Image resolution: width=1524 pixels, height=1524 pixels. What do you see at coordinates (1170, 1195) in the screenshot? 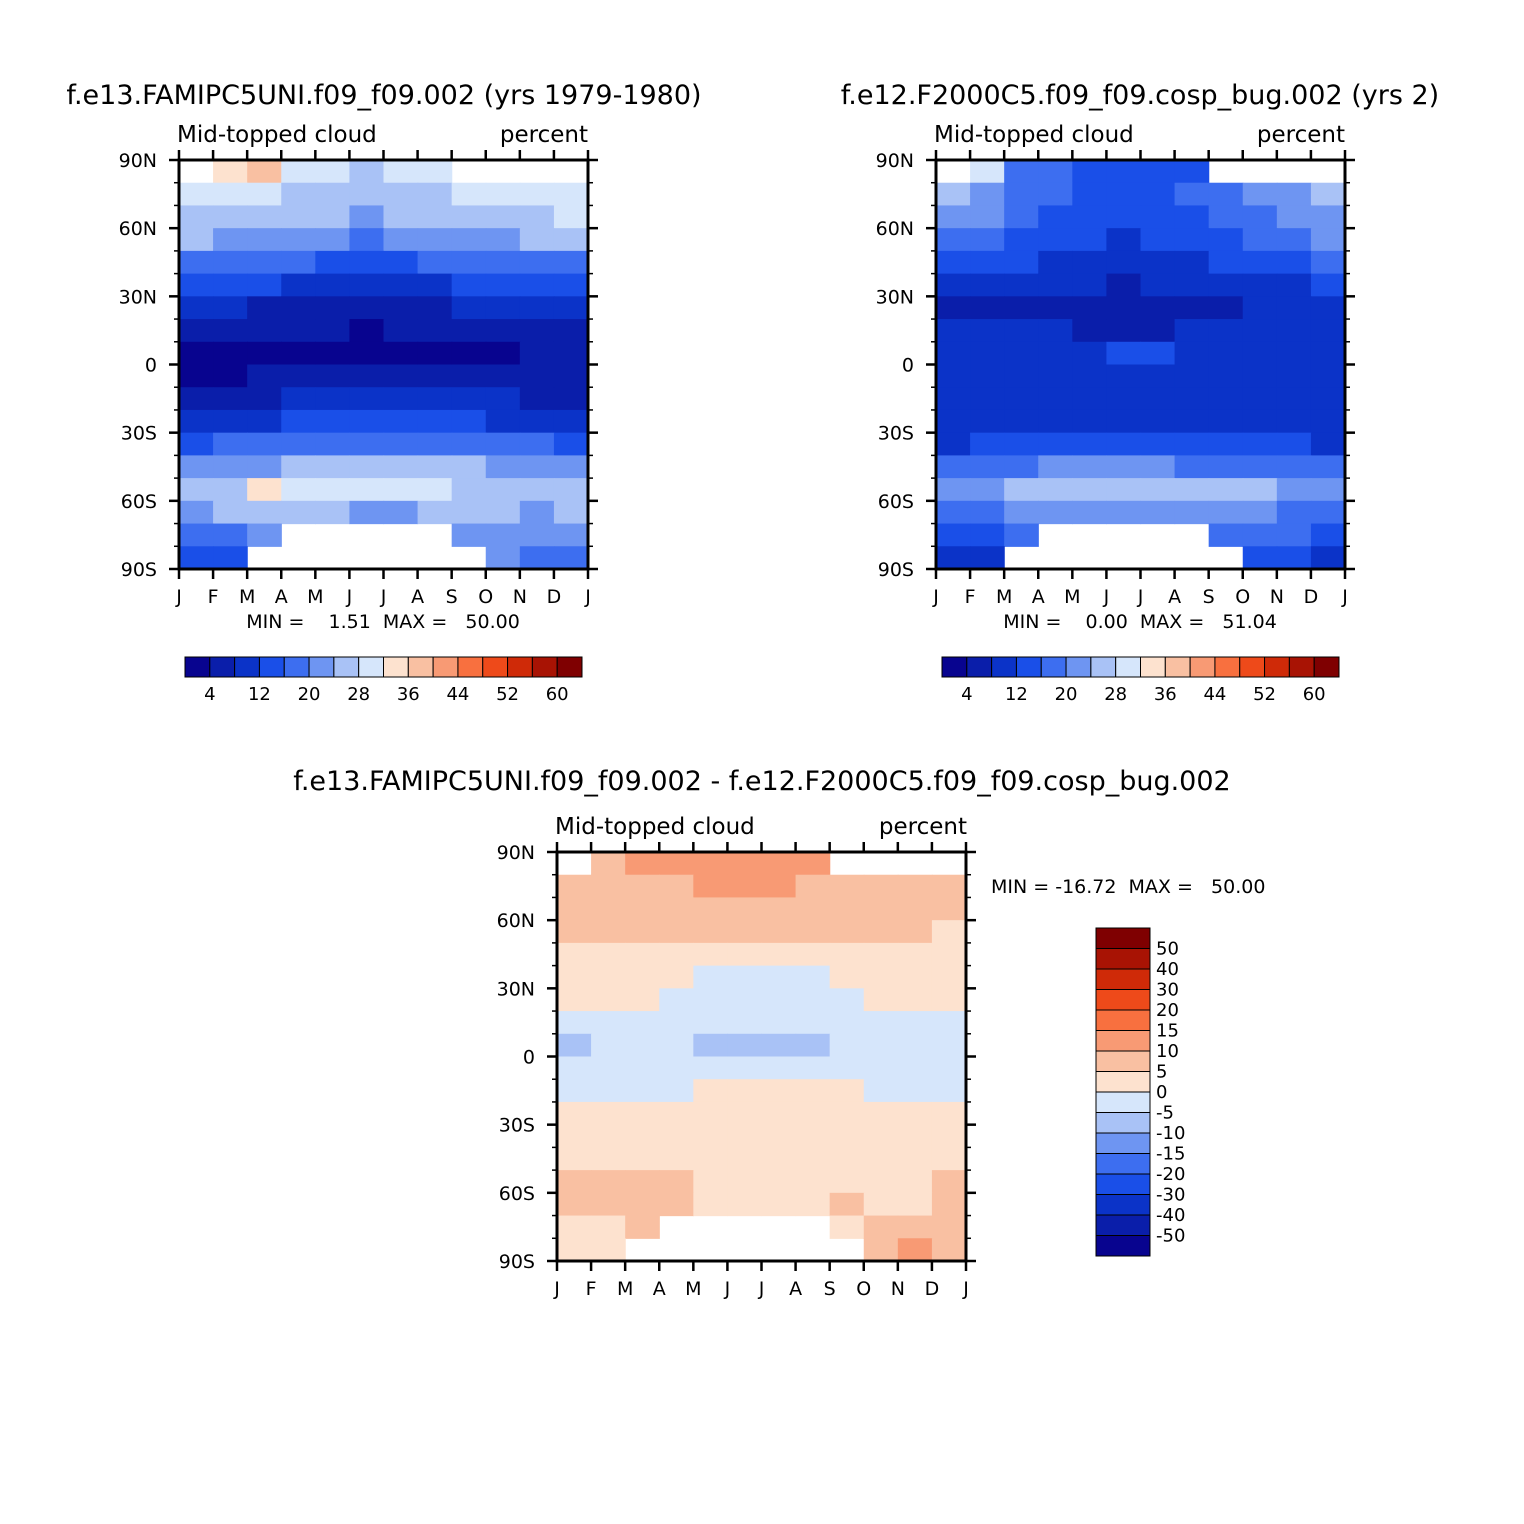
I see `colorbar-label: -30` at bounding box center [1170, 1195].